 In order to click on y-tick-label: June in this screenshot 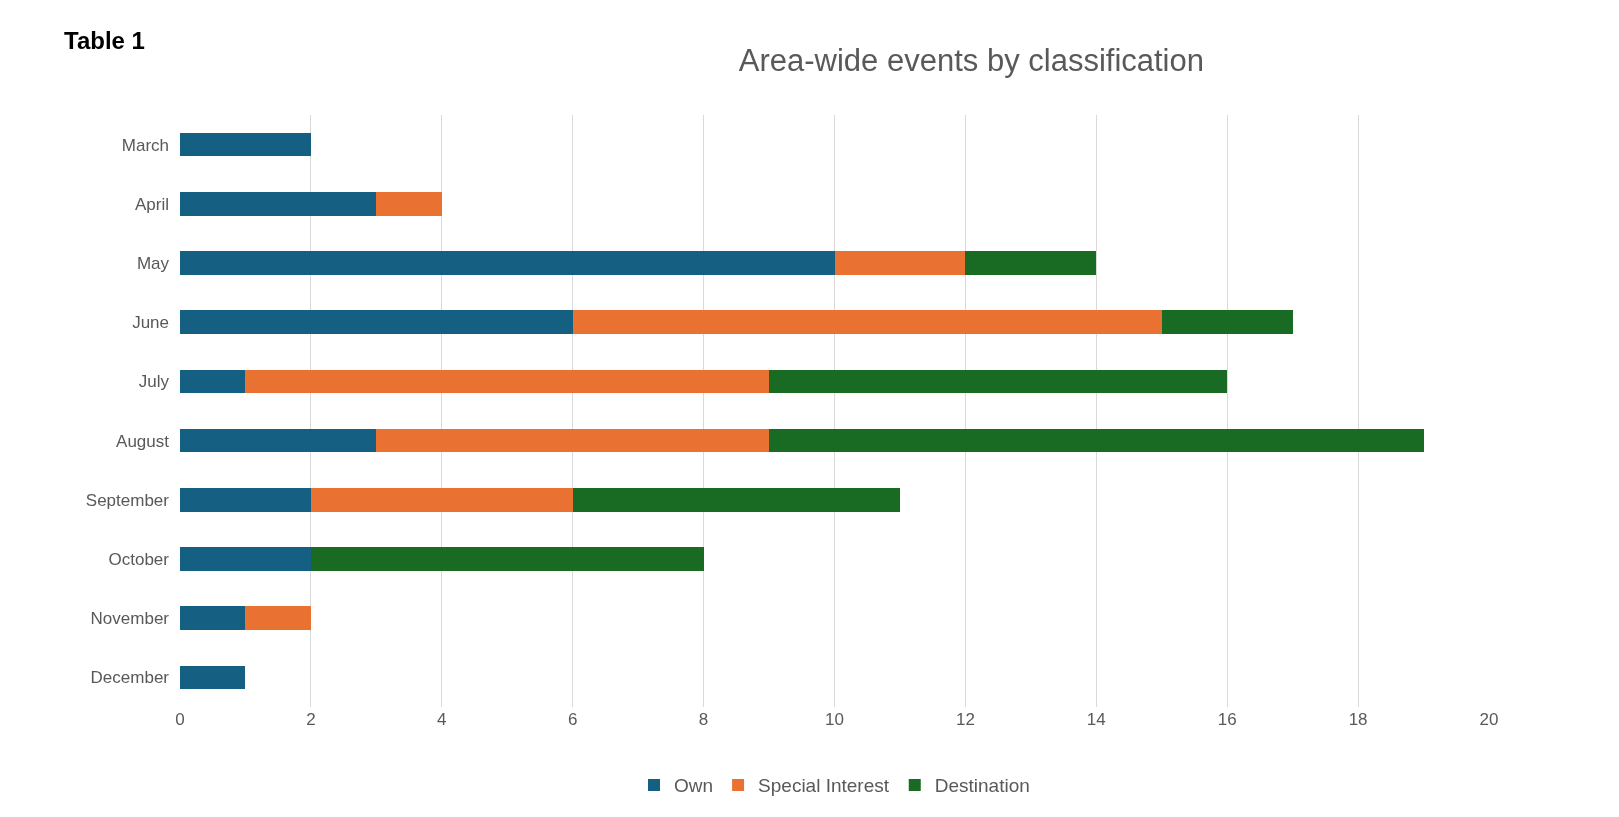, I will do `click(150, 323)`.